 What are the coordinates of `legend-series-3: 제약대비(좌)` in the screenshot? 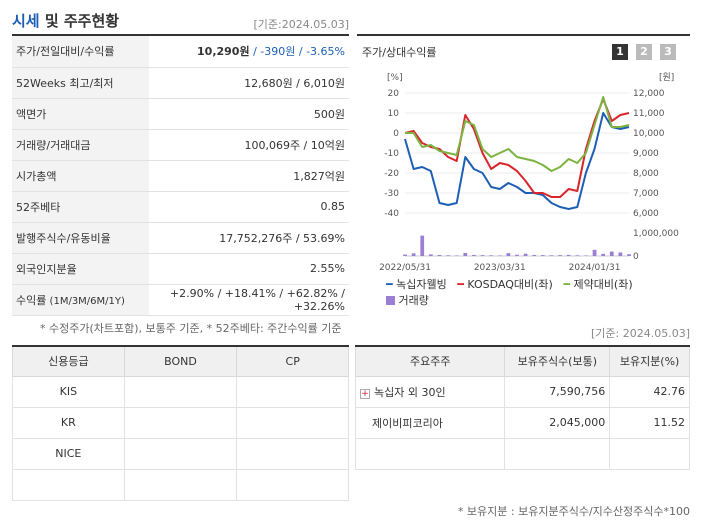 It's located at (603, 284).